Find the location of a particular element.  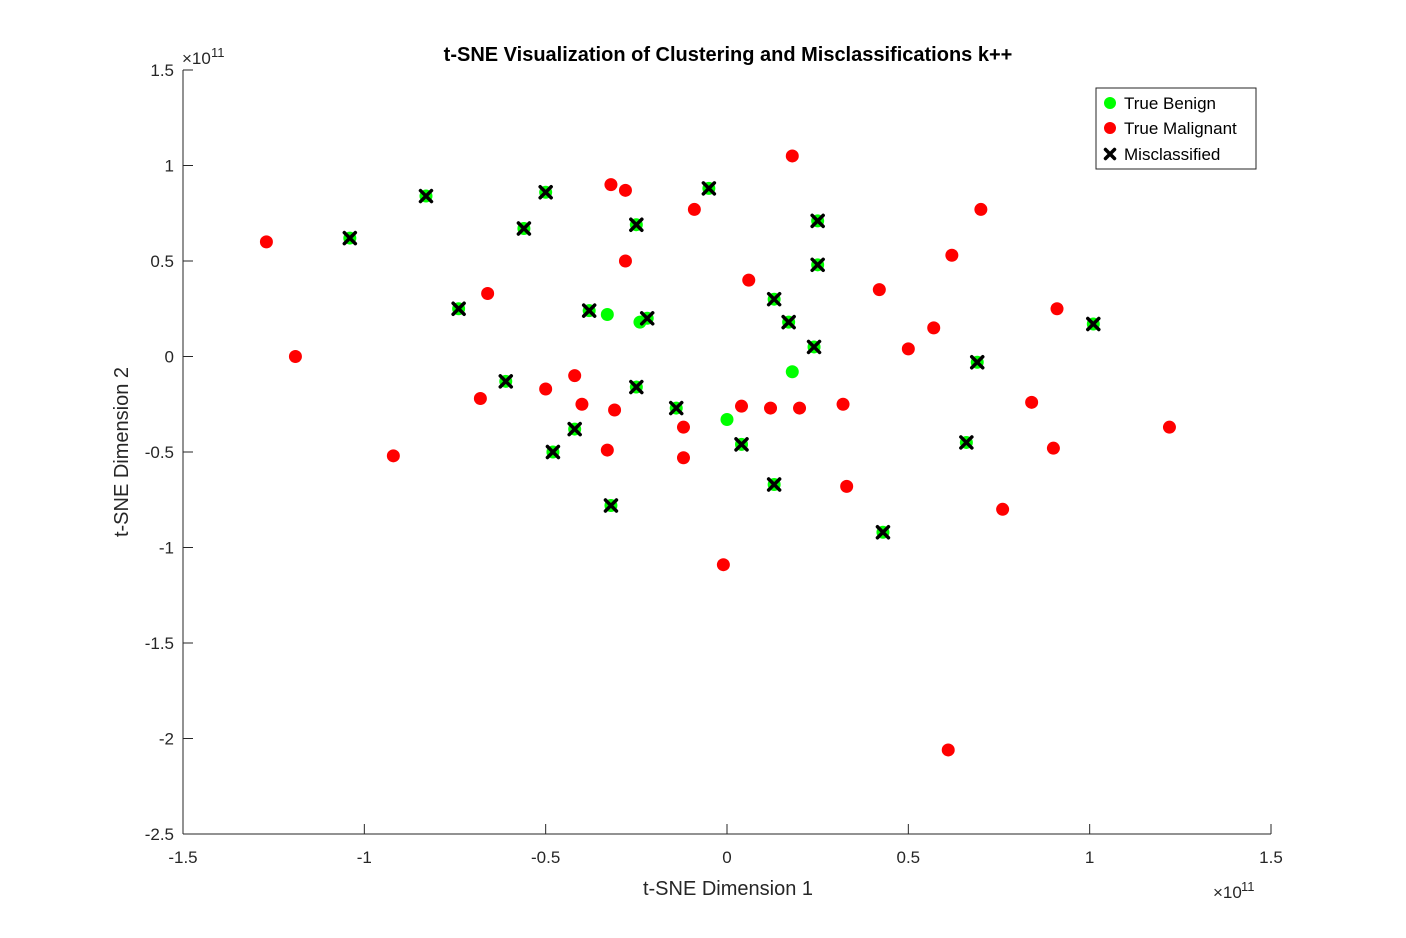

benign-point is located at coordinates (607, 314).